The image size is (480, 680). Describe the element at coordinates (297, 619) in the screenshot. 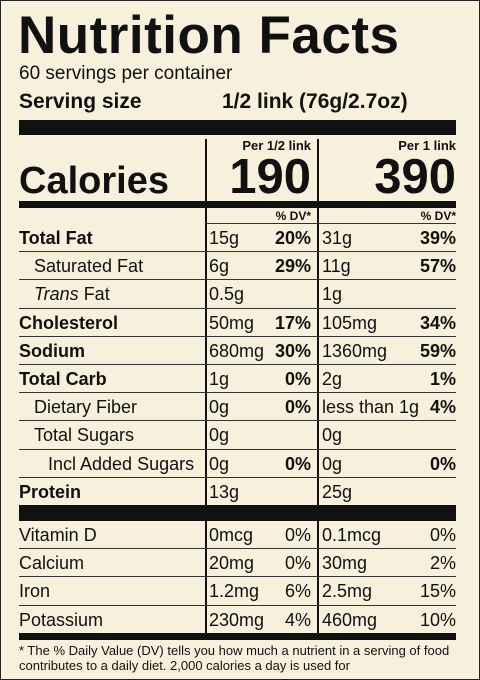

I see `dv-col1: 4%` at that location.